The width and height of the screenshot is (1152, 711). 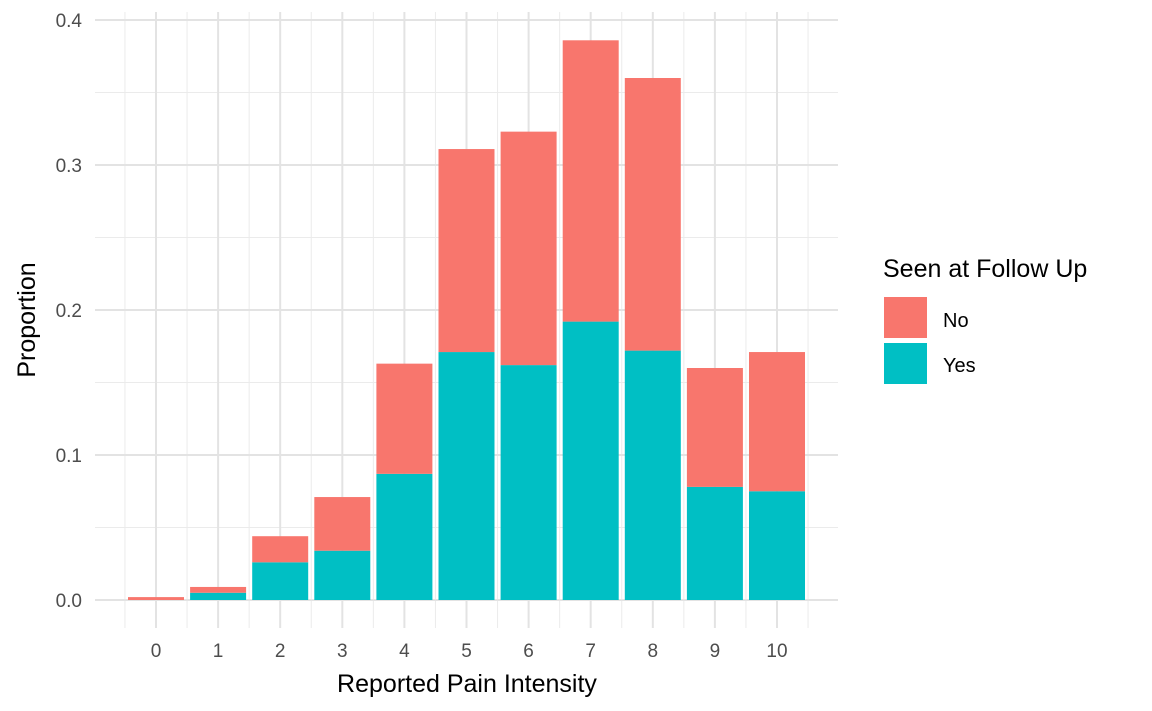 What do you see at coordinates (27, 319) in the screenshot?
I see `y-axis-title: Proportion` at bounding box center [27, 319].